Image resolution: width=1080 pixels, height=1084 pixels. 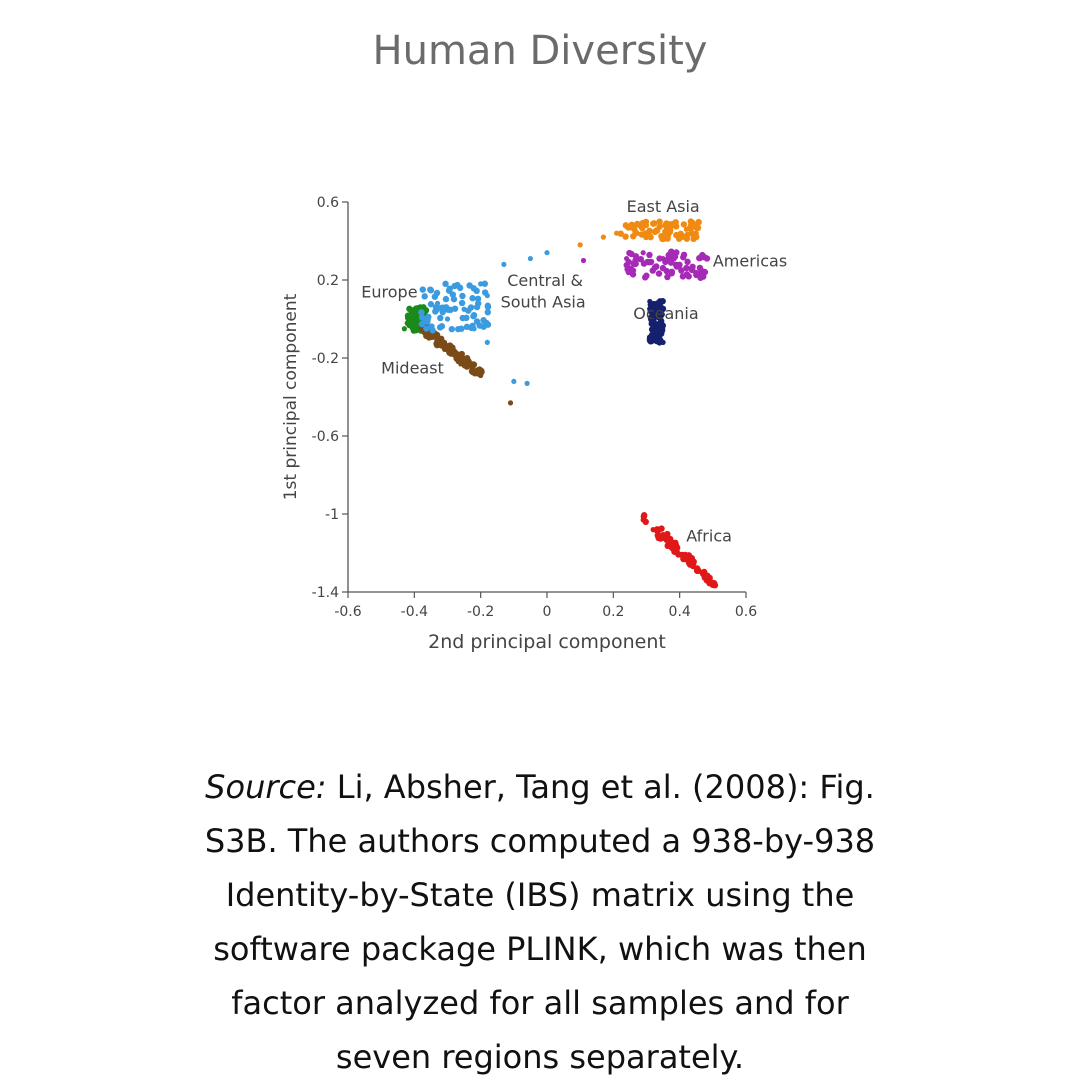 What do you see at coordinates (332, 515) in the screenshot?
I see `y-tick-label: -1` at bounding box center [332, 515].